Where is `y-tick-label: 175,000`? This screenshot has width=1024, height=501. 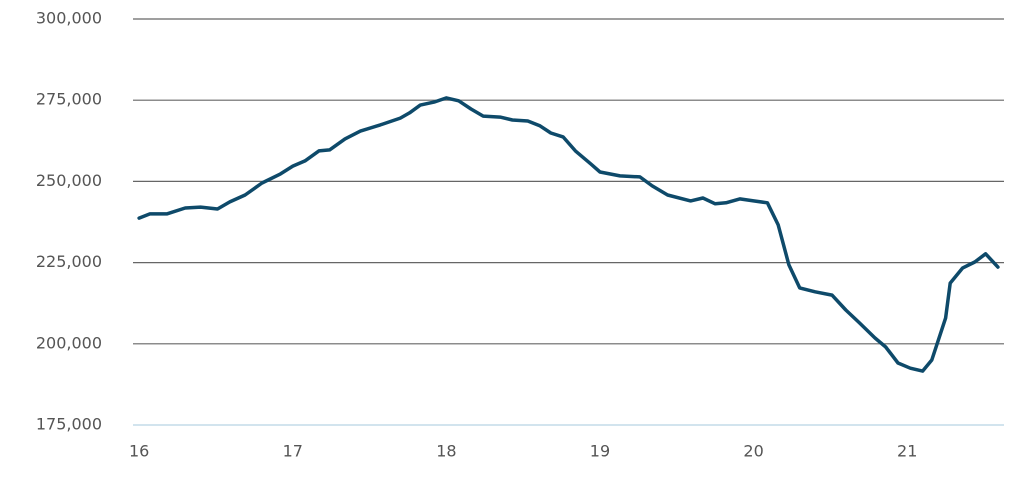
y-tick-label: 175,000 is located at coordinates (69, 424).